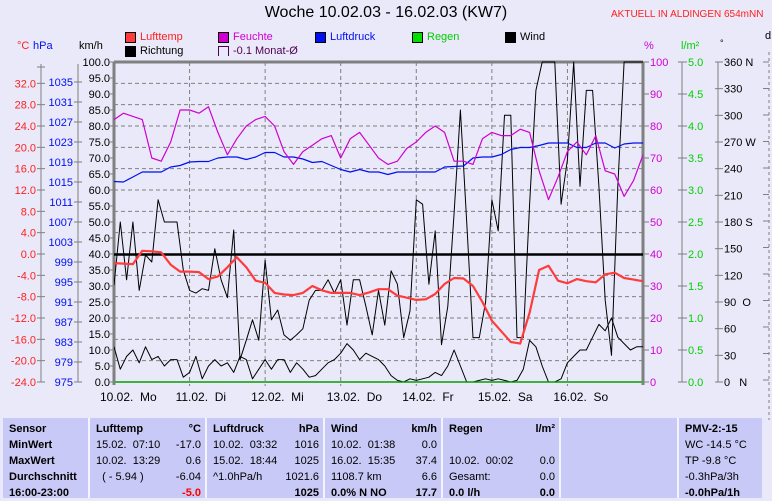  Describe the element at coordinates (266, 493) in the screenshot. I see `table-row: 1025` at that location.